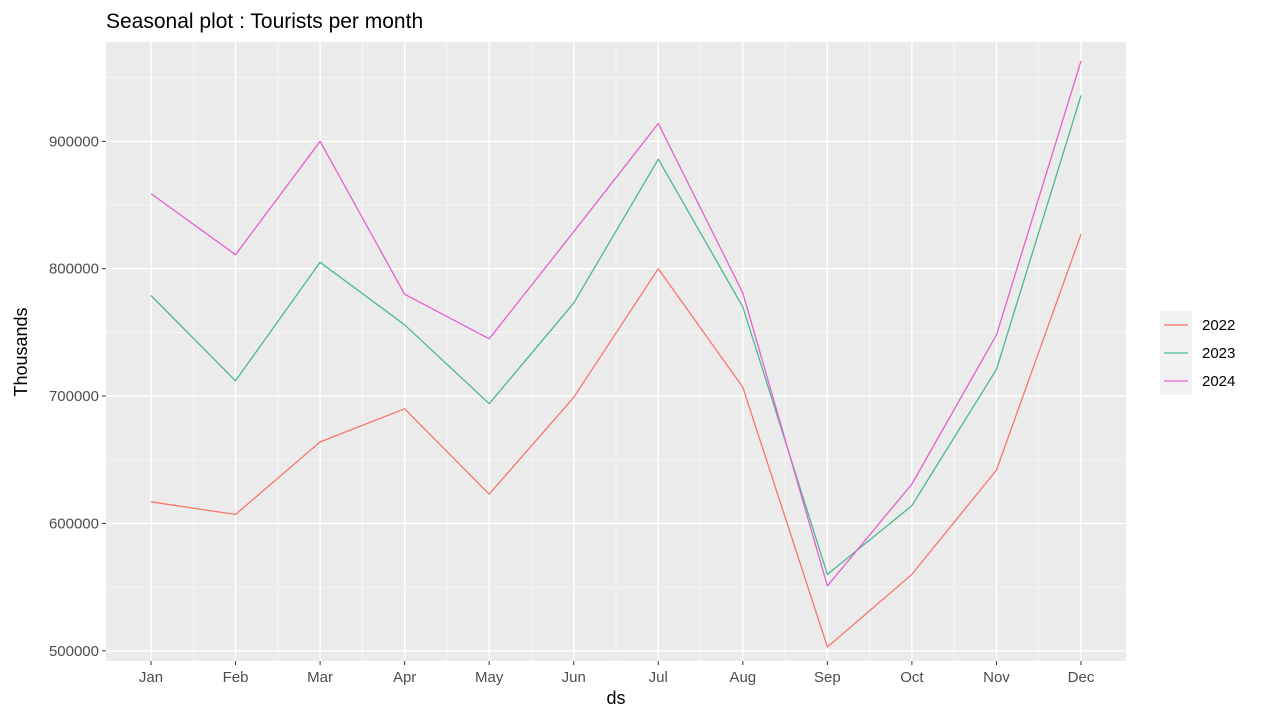 This screenshot has height=719, width=1274. Describe the element at coordinates (21, 351) in the screenshot. I see `y-axis-title: Thousands` at that location.